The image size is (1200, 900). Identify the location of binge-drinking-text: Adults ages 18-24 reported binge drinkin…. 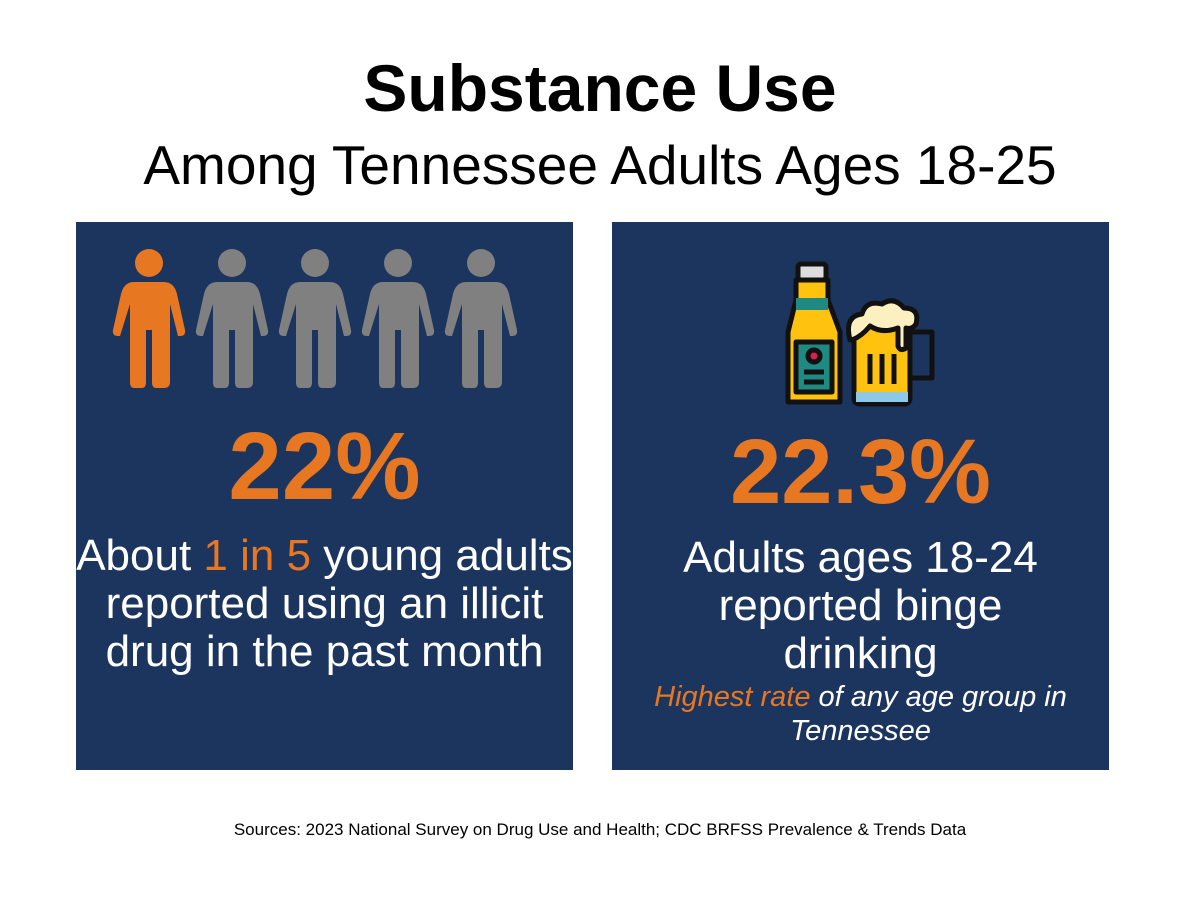
(860, 605).